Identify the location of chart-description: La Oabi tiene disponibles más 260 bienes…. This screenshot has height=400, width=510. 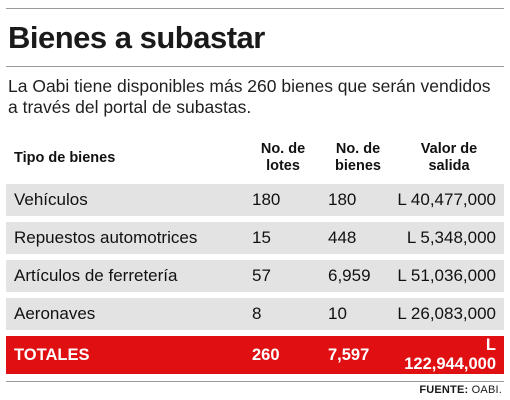
(249, 96).